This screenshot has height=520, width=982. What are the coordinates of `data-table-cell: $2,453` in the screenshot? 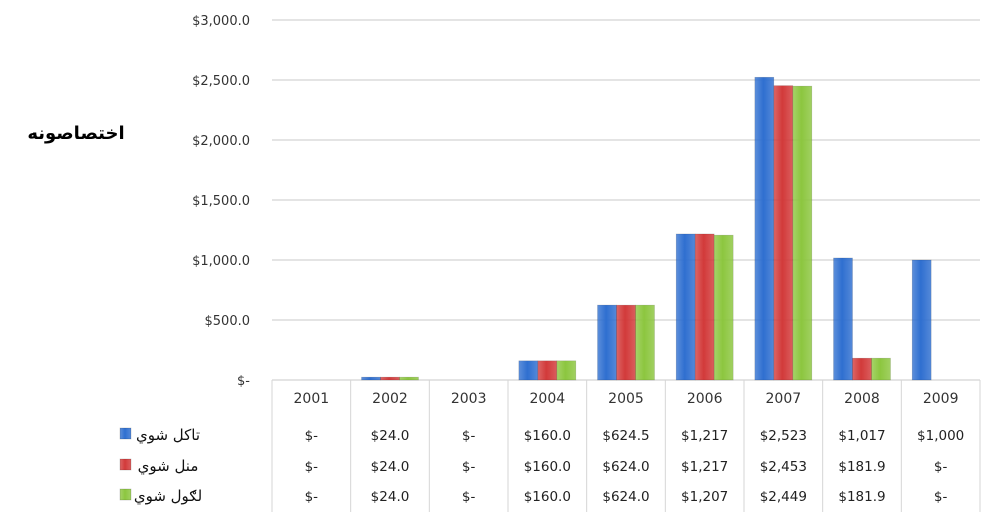 It's located at (783, 467).